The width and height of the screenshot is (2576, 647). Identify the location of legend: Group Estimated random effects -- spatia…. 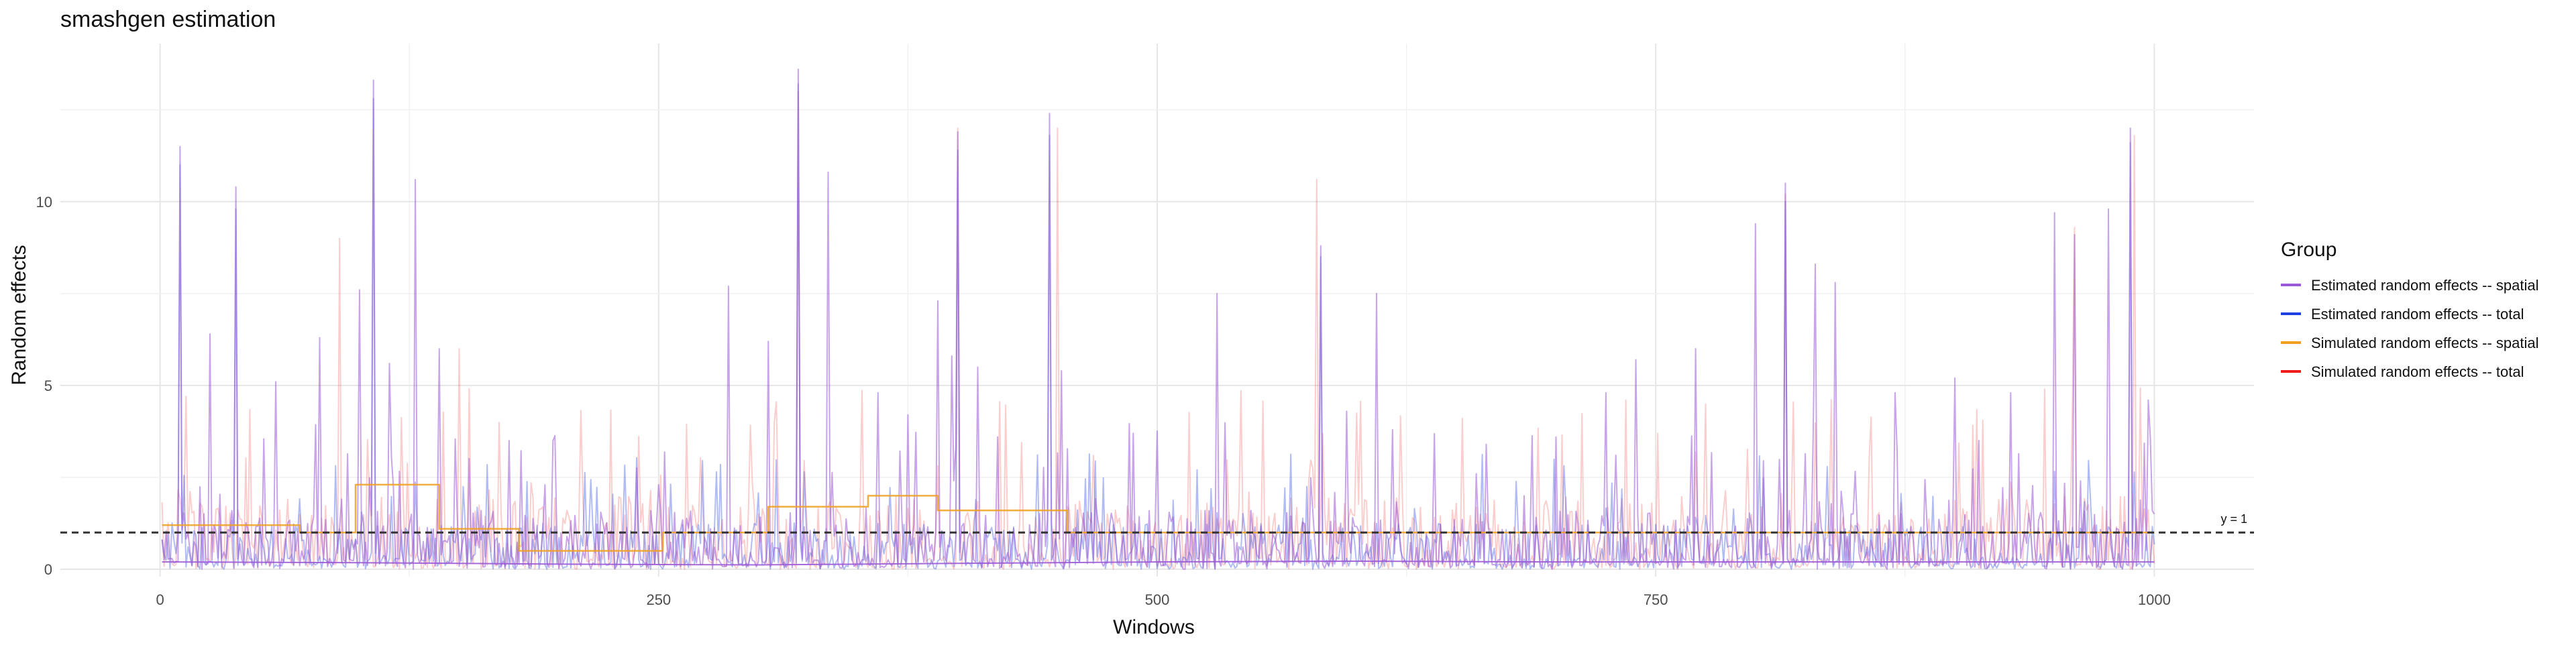
(2410, 309).